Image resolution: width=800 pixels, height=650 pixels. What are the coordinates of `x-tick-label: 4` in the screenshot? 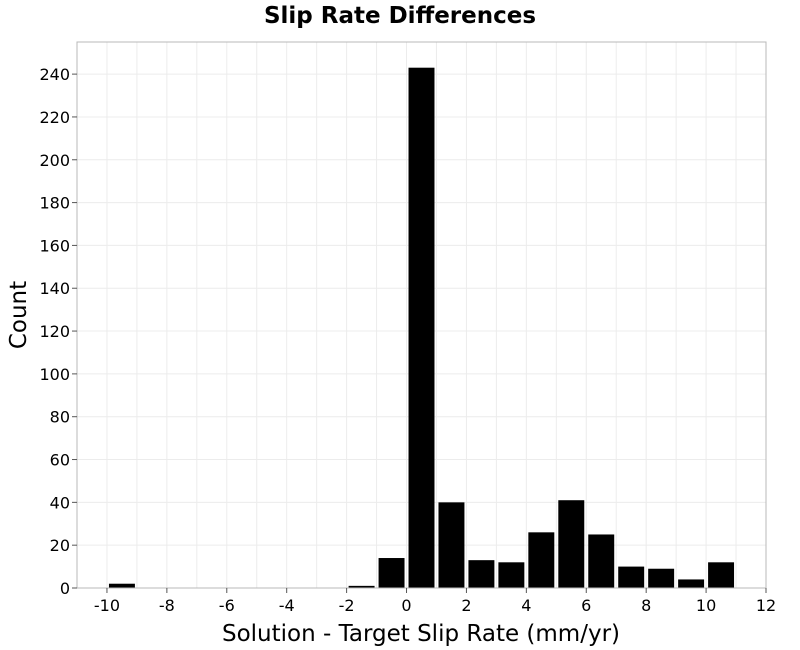 It's located at (526, 605).